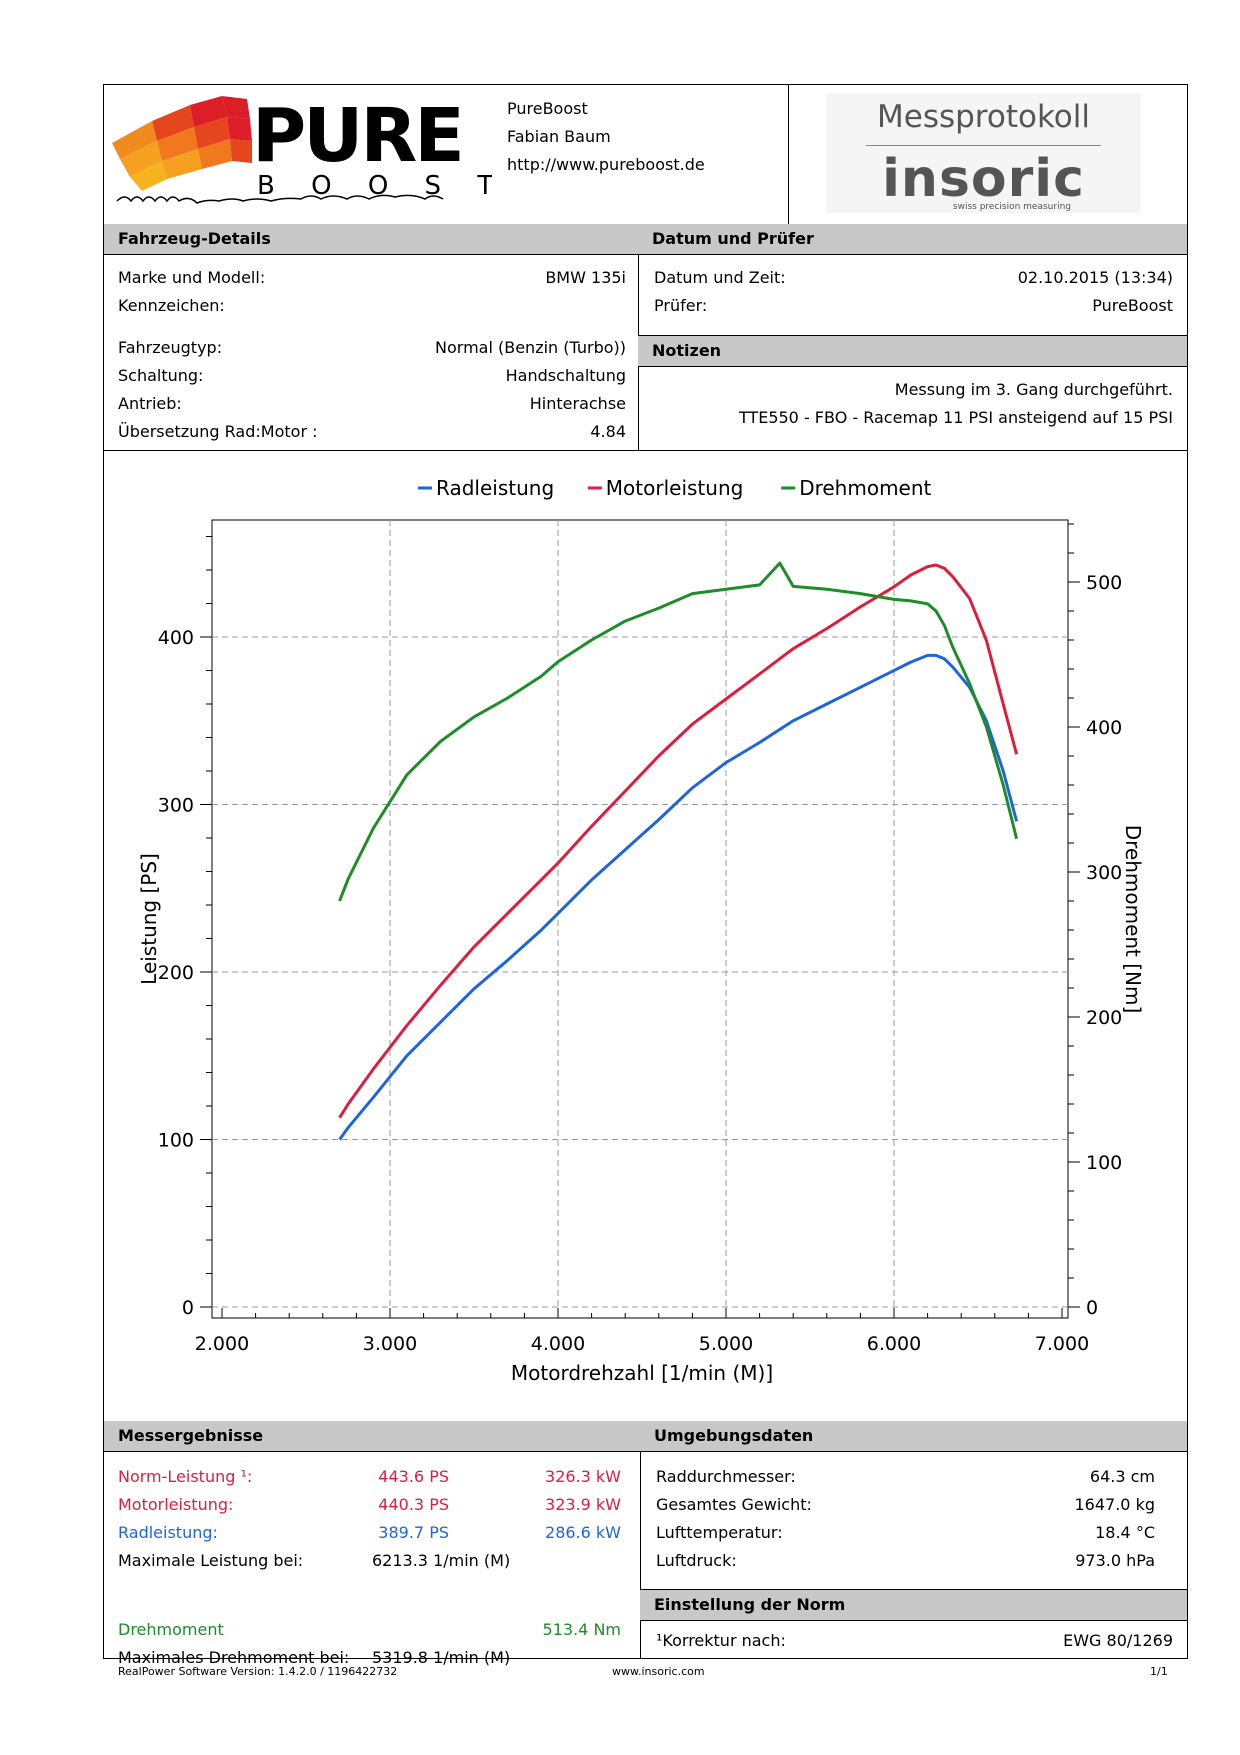  I want to click on norm-value: EWG 80/1269, so click(1118, 1640).